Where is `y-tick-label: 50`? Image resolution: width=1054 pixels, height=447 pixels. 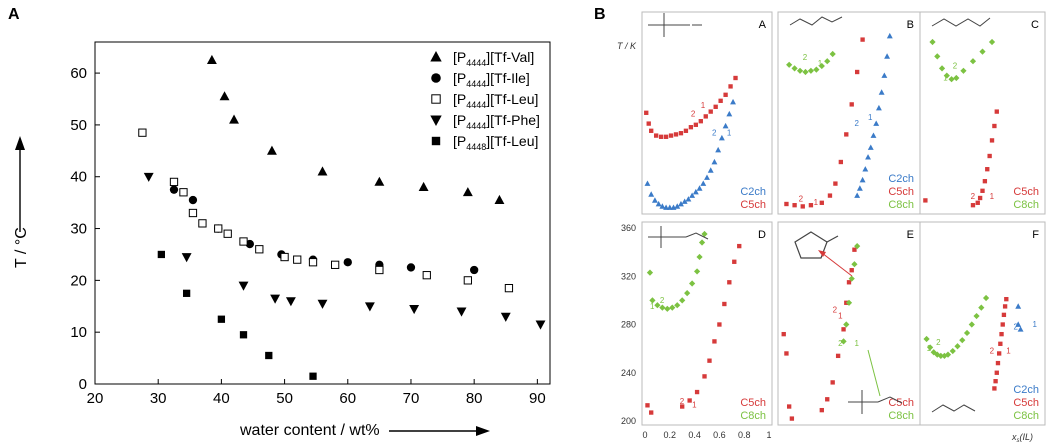
y-tick-label: 50 is located at coordinates (78, 125).